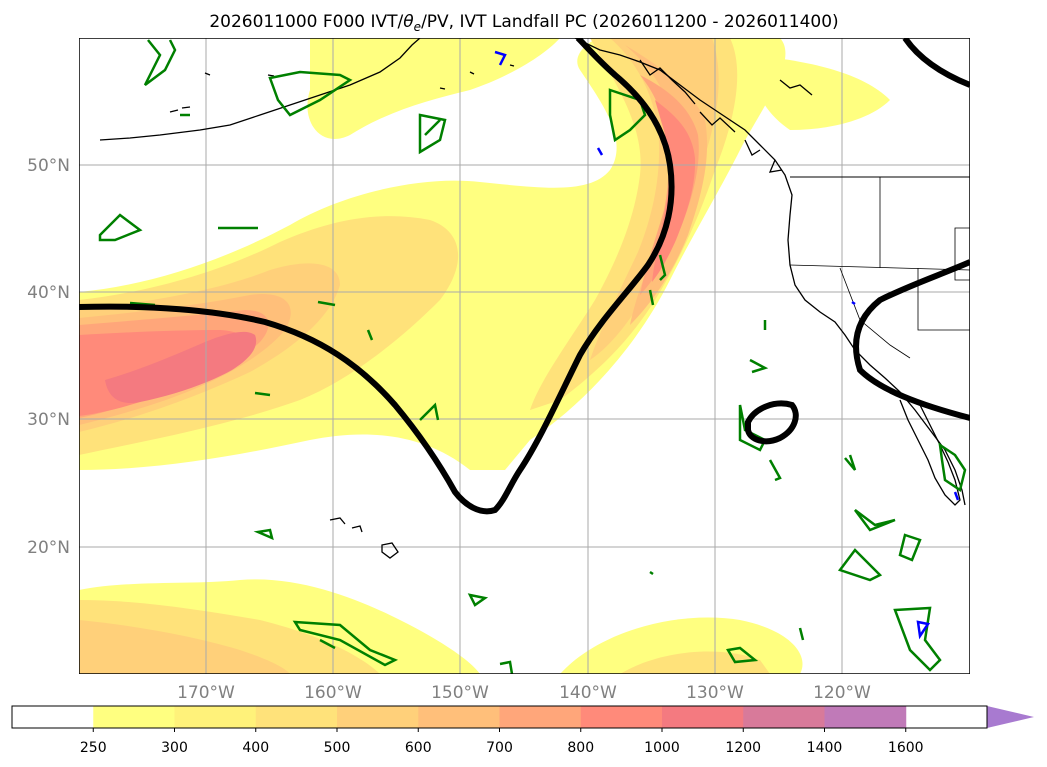 This screenshot has height=767, width=1047. Describe the element at coordinates (48, 166) in the screenshot. I see `lat-label: 50°N` at that location.